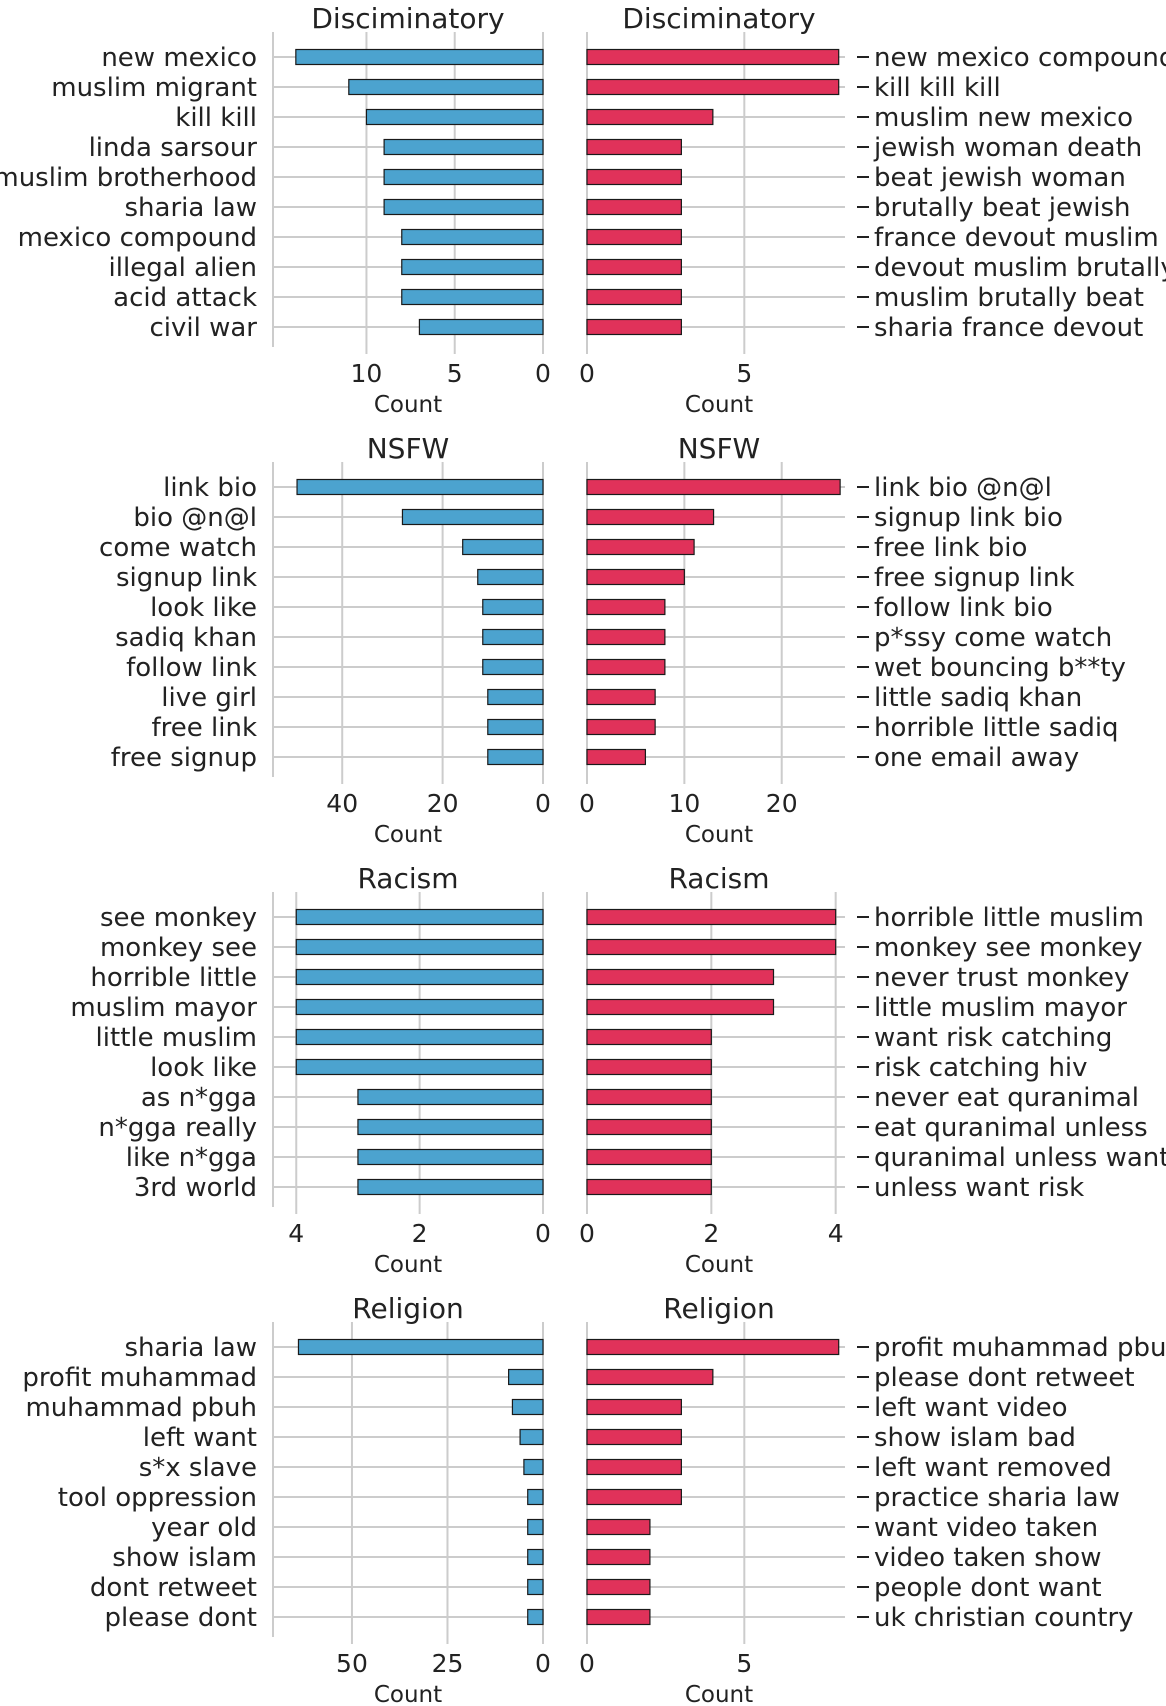 The height and width of the screenshot is (1706, 1166). What do you see at coordinates (1020, 268) in the screenshot?
I see `y-tick-label: devout muslim brutally` at bounding box center [1020, 268].